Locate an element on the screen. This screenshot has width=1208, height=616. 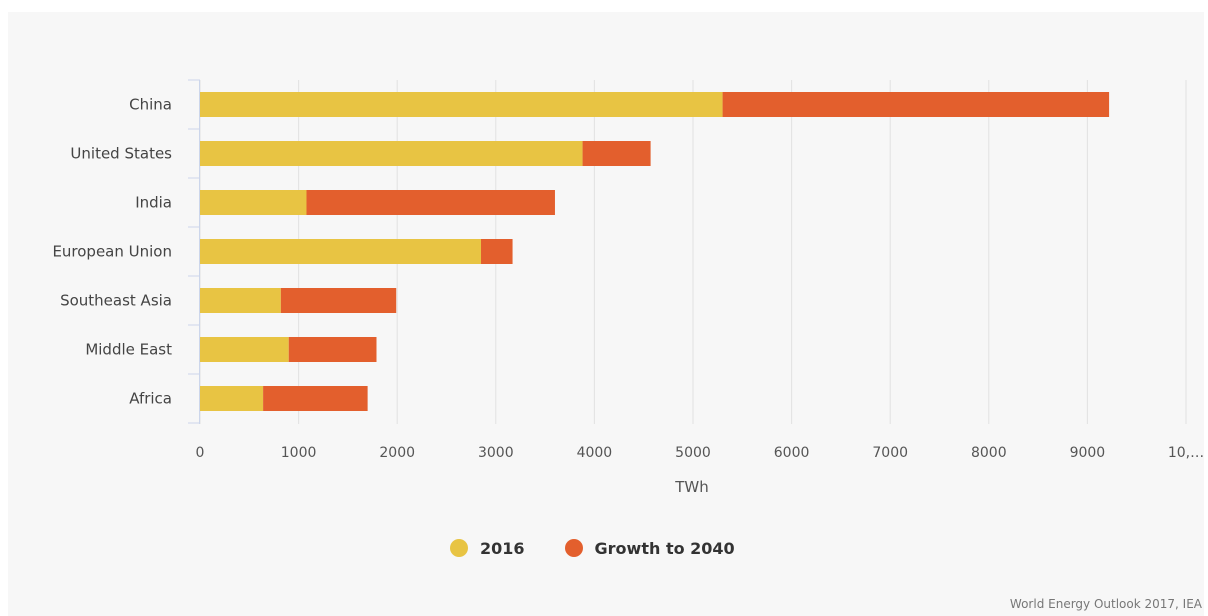
category-label: Africa is located at coordinates (150, 399).